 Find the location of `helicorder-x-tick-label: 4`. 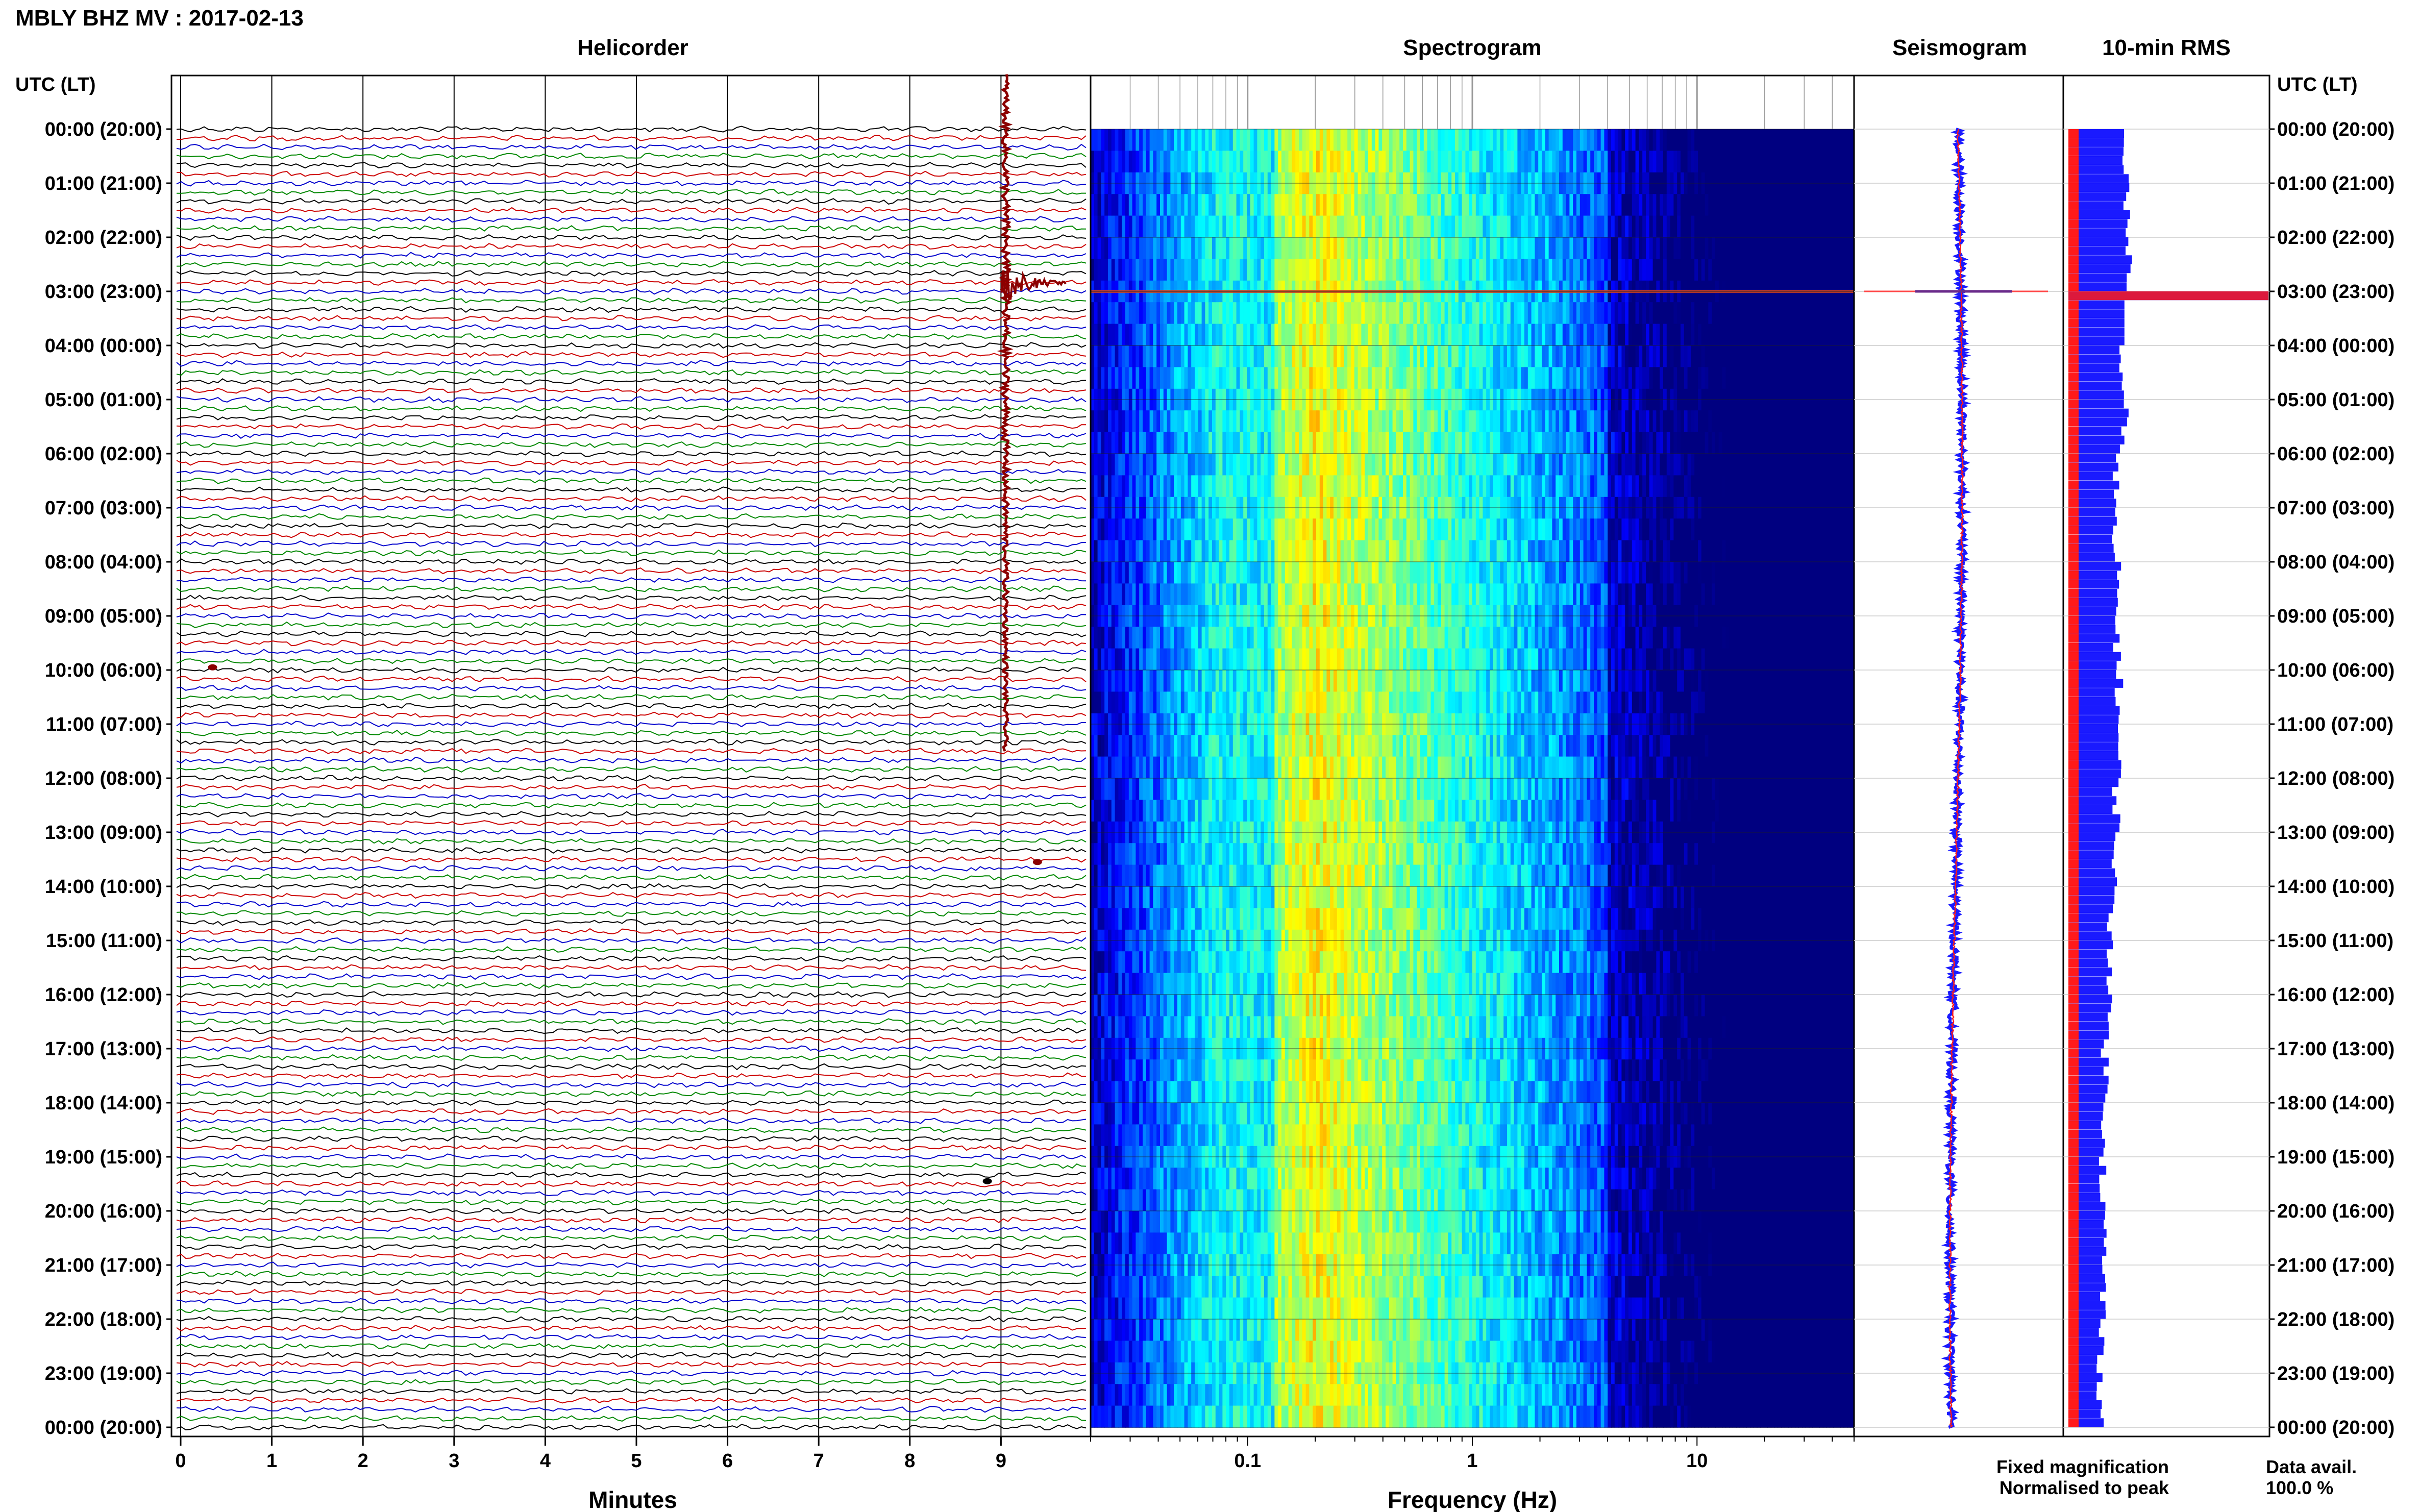

helicorder-x-tick-label: 4 is located at coordinates (545, 1461).